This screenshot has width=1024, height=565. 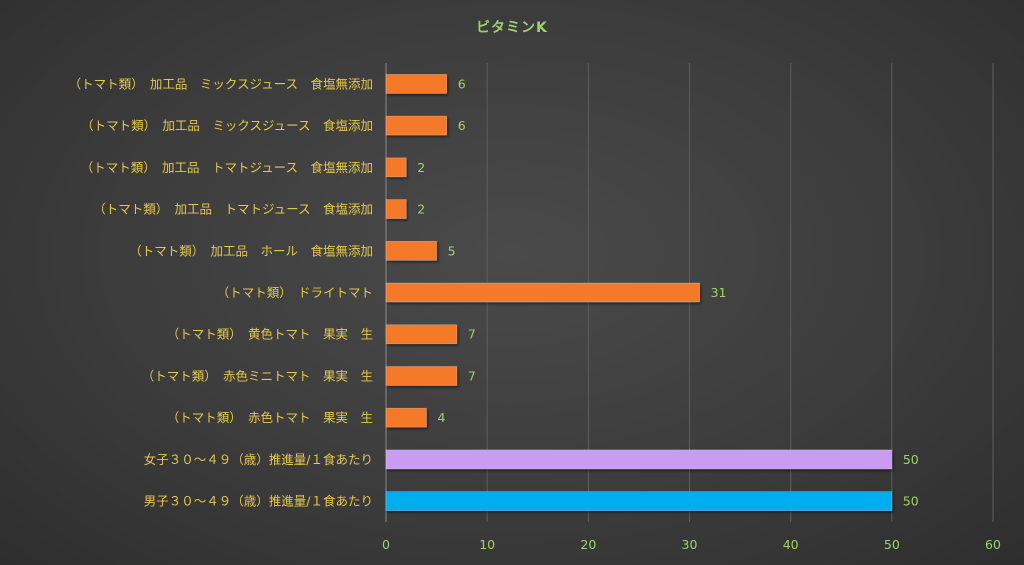 What do you see at coordinates (690, 544) in the screenshot?
I see `x-tick-label: 30` at bounding box center [690, 544].